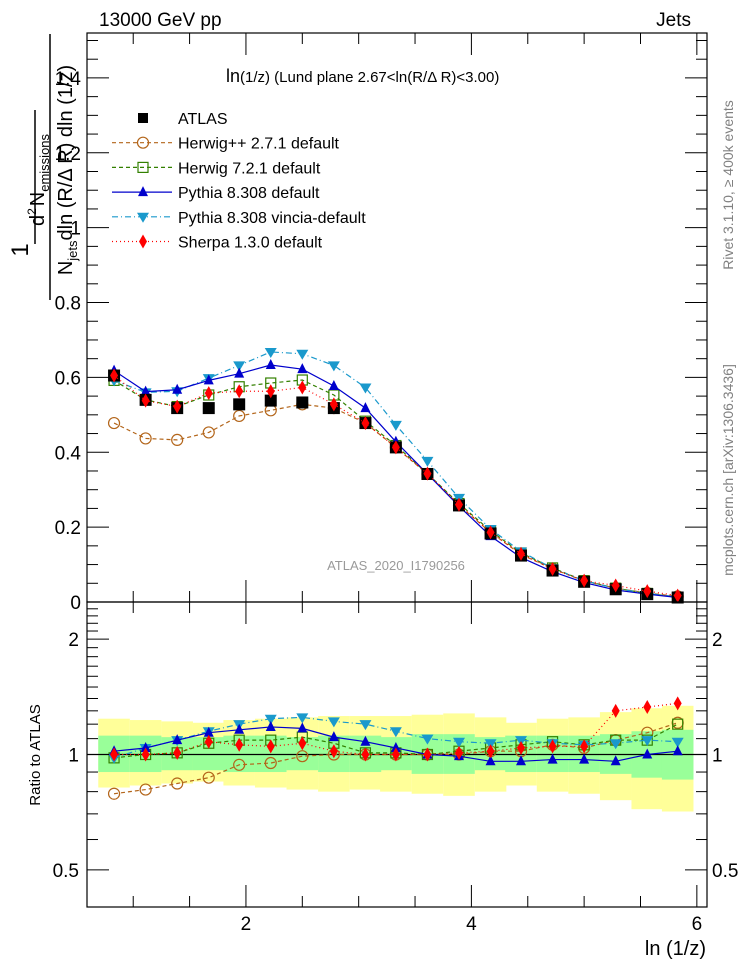 This screenshot has width=746, height=972. I want to click on ylabel-denominator: Njetsdln (R/Δ R) dln (1/z), so click(67, 170).